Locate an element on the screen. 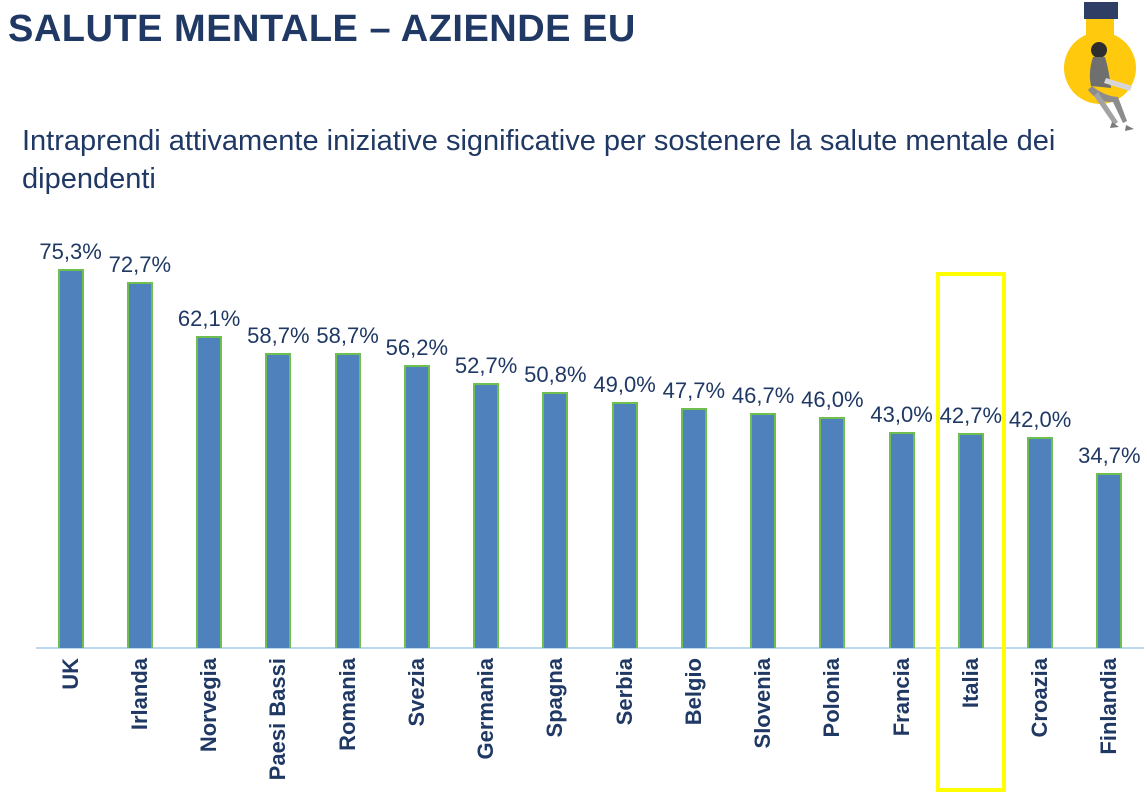 The image size is (1147, 802). category-label-uk: UK is located at coordinates (70, 674).